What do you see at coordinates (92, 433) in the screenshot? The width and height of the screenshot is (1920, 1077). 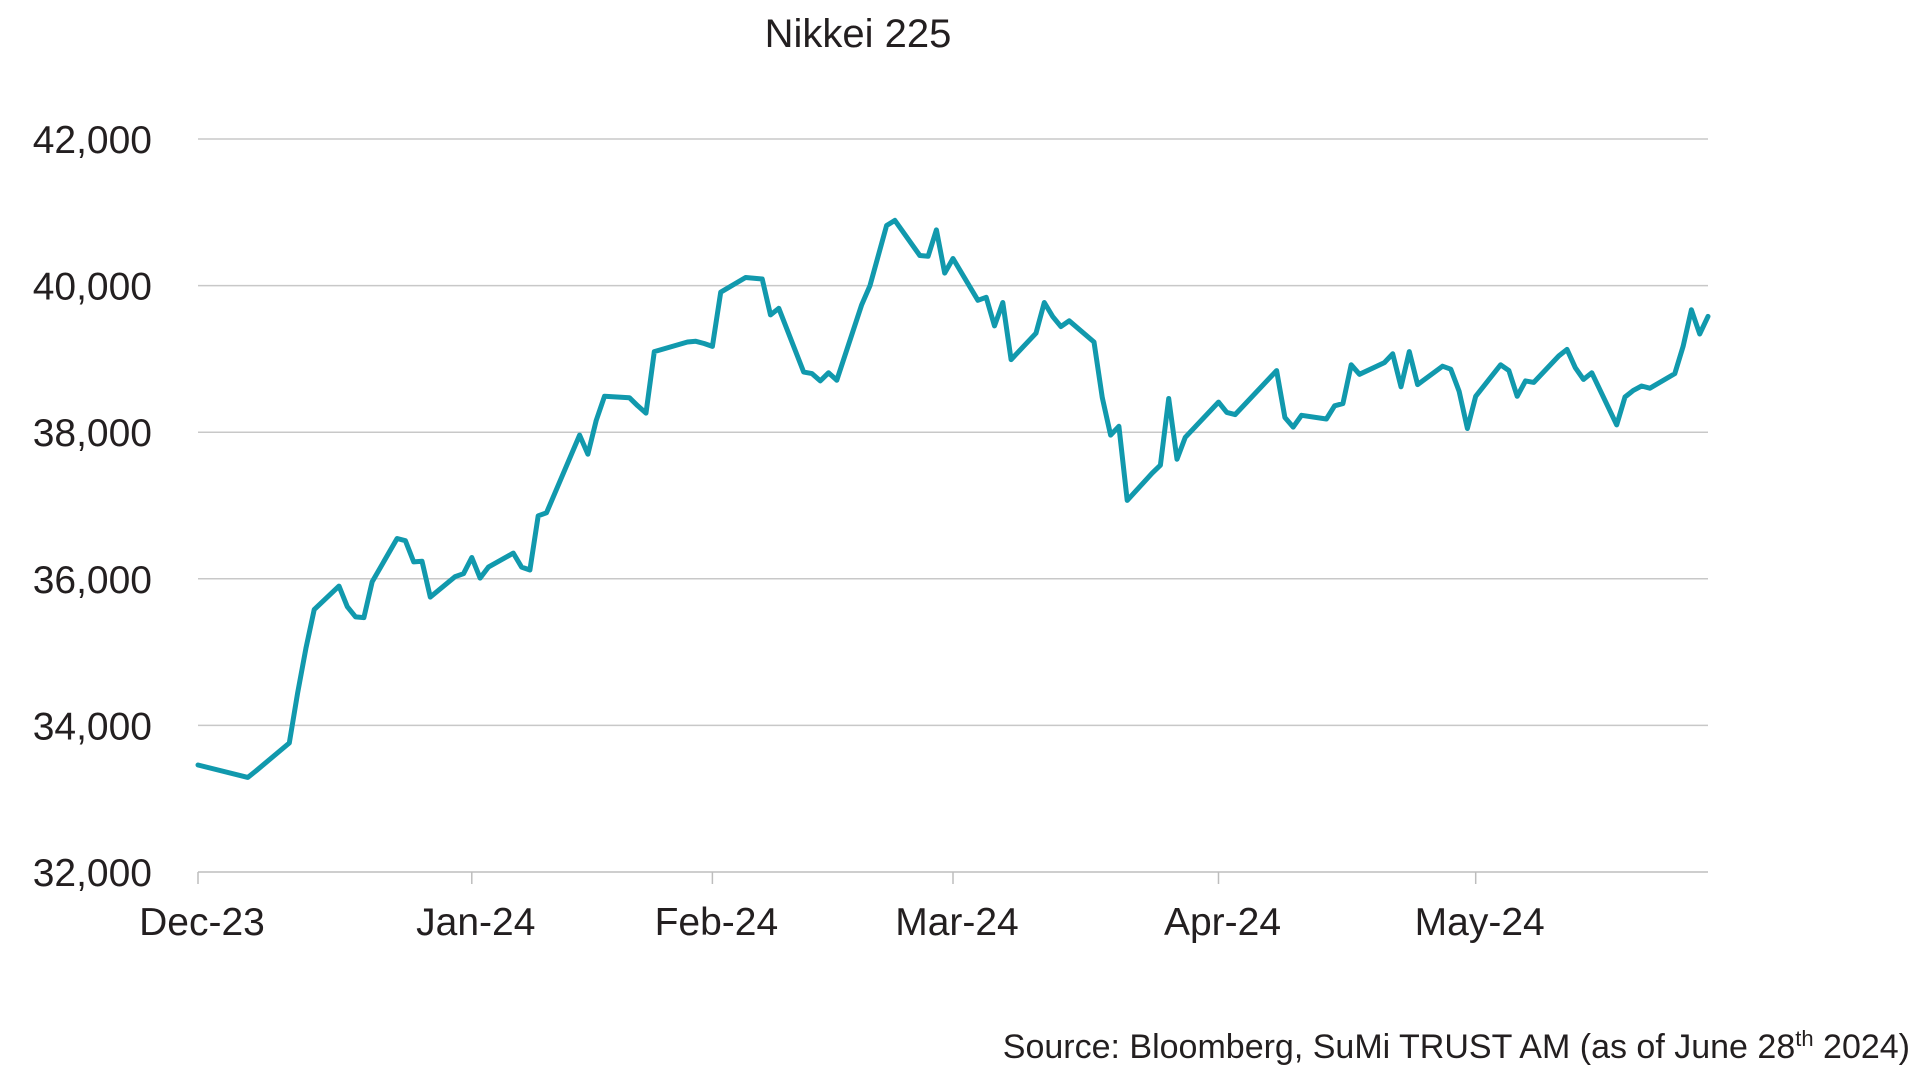 I see `y-tick-label: 38,000` at bounding box center [92, 433].